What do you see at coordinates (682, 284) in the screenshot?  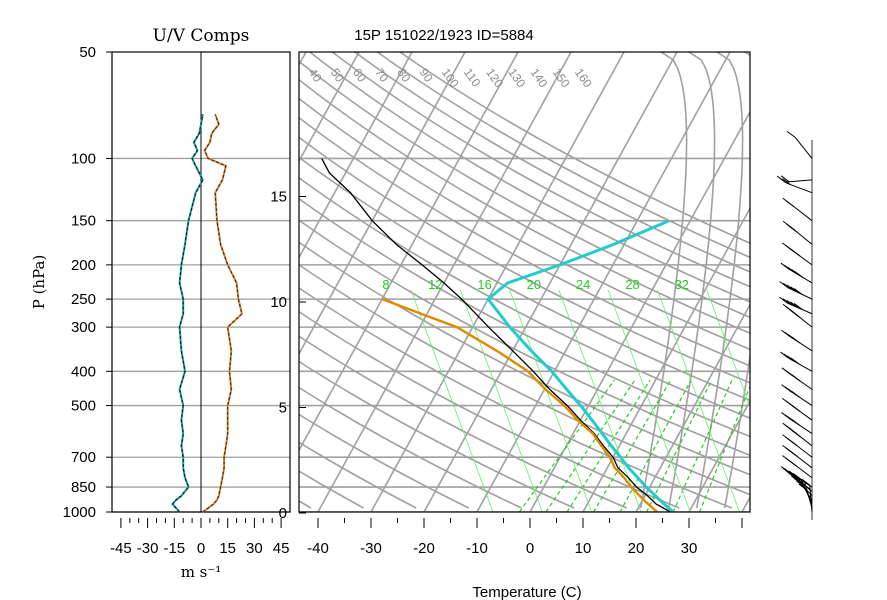 I see `mixing-ratio-label: 32` at bounding box center [682, 284].